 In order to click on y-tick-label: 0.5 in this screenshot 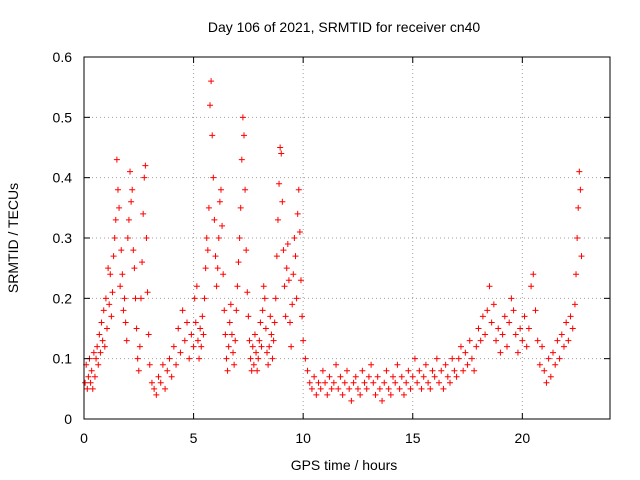, I will do `click(63, 117)`.